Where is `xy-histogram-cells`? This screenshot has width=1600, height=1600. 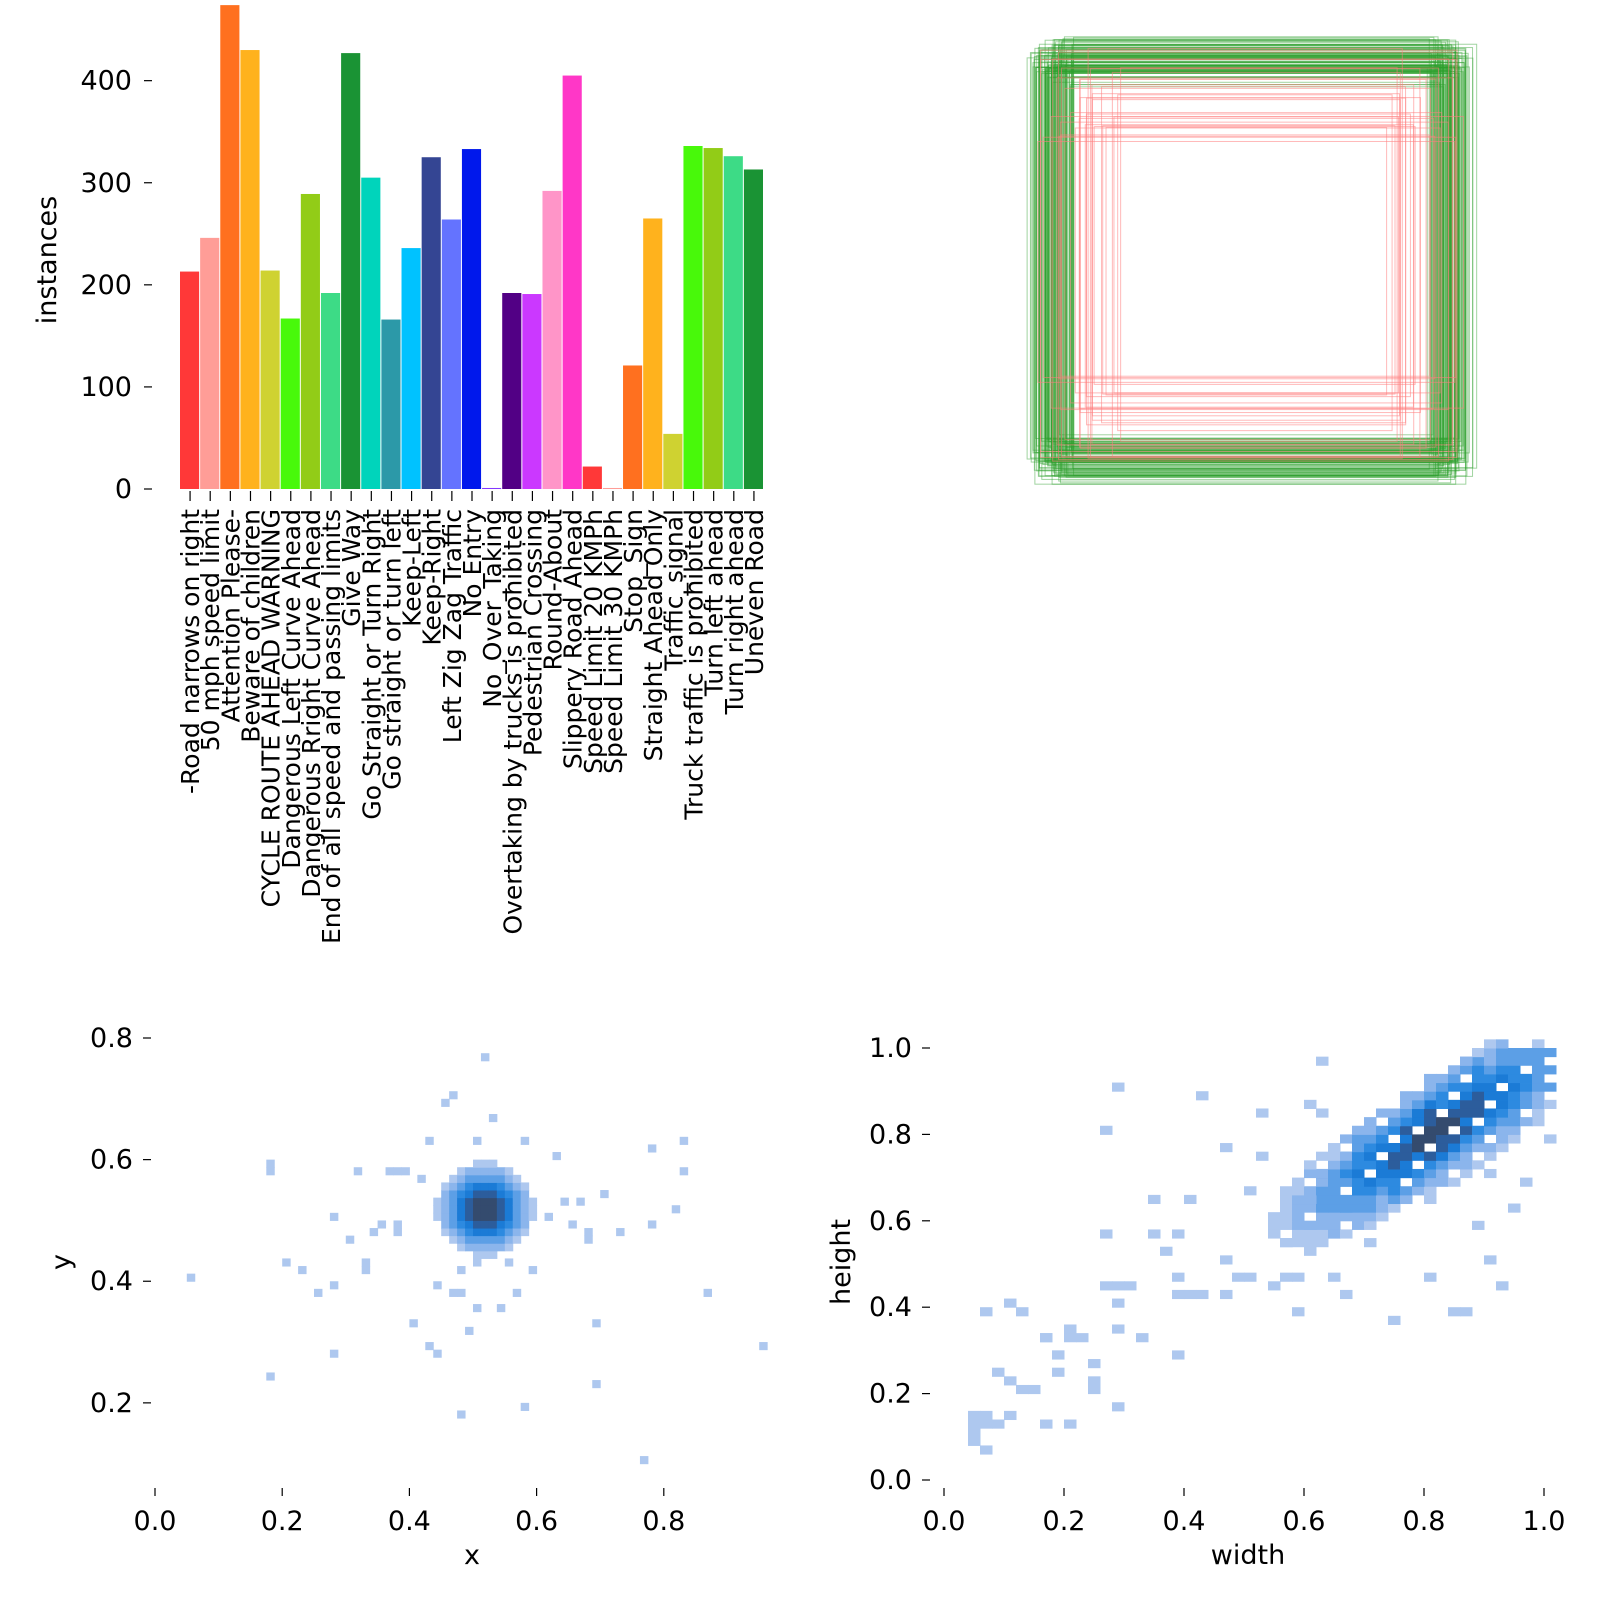
xy-histogram-cells is located at coordinates (477, 1259).